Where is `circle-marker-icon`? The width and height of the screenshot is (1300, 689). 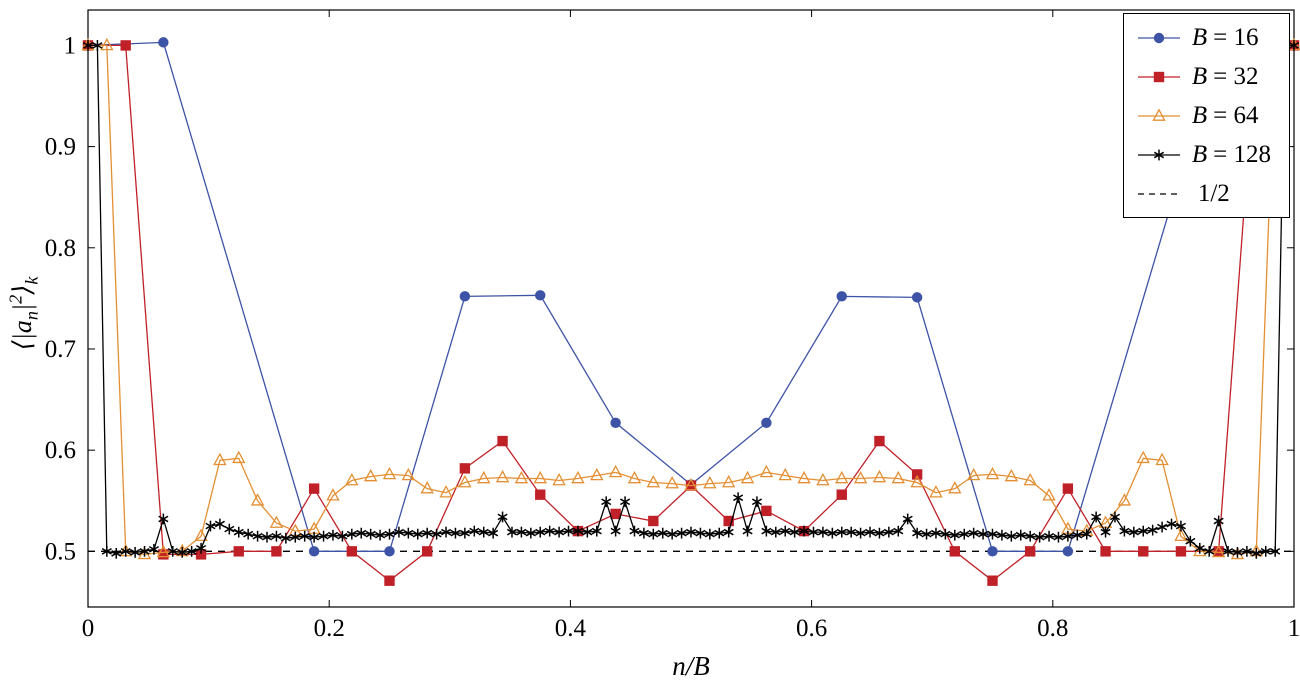 circle-marker-icon is located at coordinates (1158, 37).